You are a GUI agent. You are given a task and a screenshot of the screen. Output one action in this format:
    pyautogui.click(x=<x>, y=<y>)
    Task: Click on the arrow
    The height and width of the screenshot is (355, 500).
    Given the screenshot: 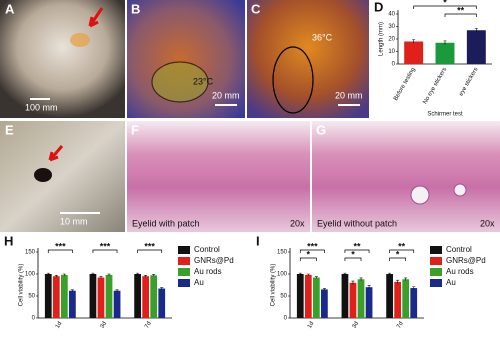 What is the action you would take?
    pyautogui.click(x=56, y=153)
    